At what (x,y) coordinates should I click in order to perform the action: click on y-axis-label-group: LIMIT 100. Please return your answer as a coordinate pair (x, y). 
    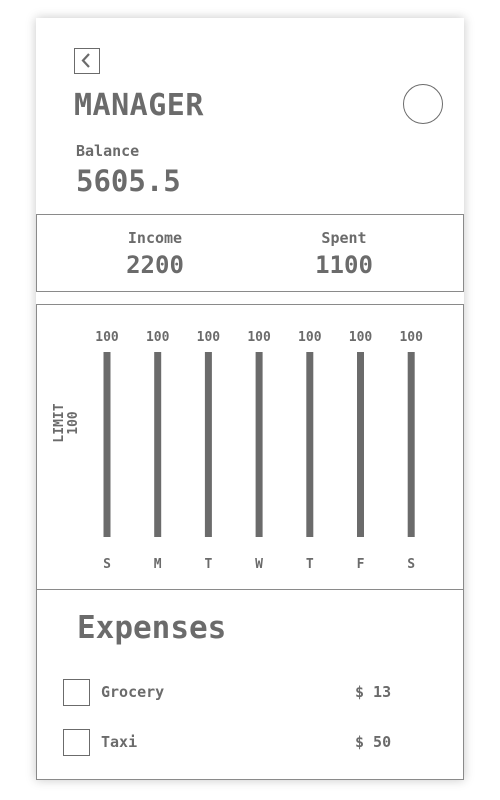
    Looking at the image, I should click on (66, 422).